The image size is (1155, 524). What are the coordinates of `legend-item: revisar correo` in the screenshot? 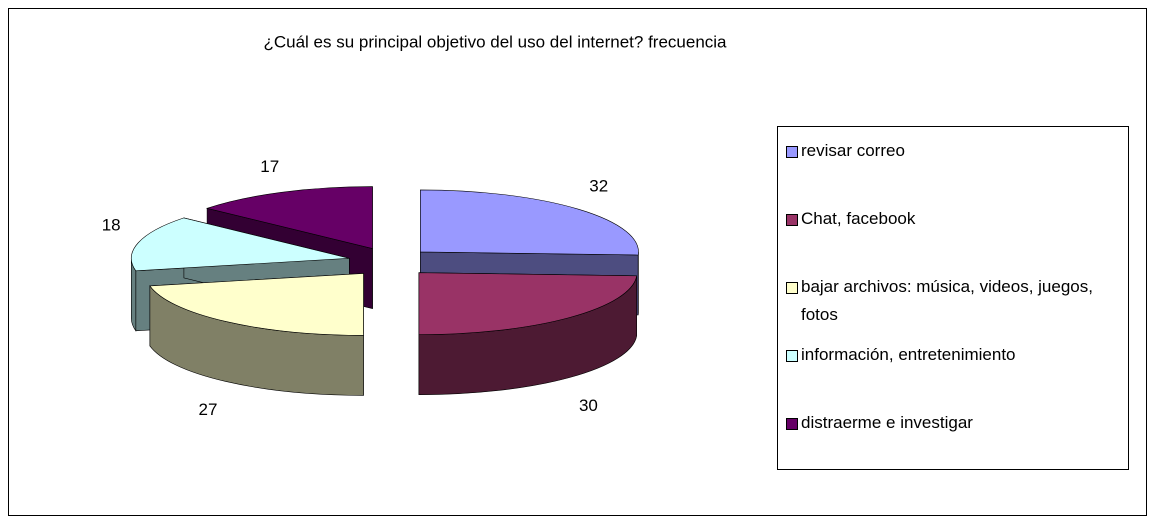 It's located at (954, 171).